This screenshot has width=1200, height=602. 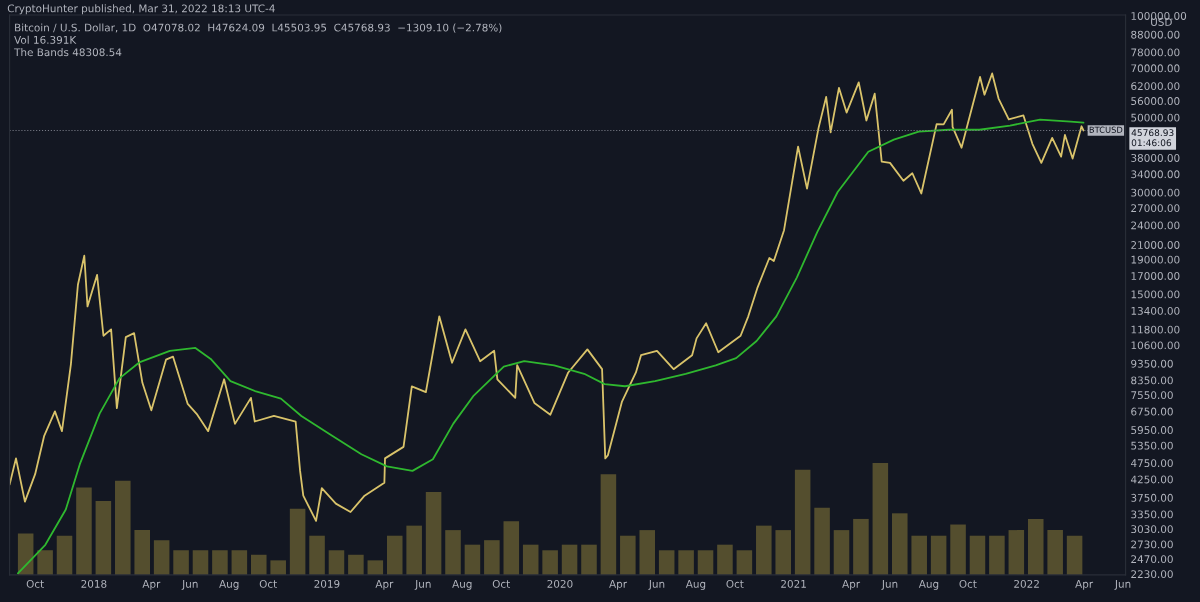 I want to click on y-tick-label: 4750.00, so click(x=1151, y=463).